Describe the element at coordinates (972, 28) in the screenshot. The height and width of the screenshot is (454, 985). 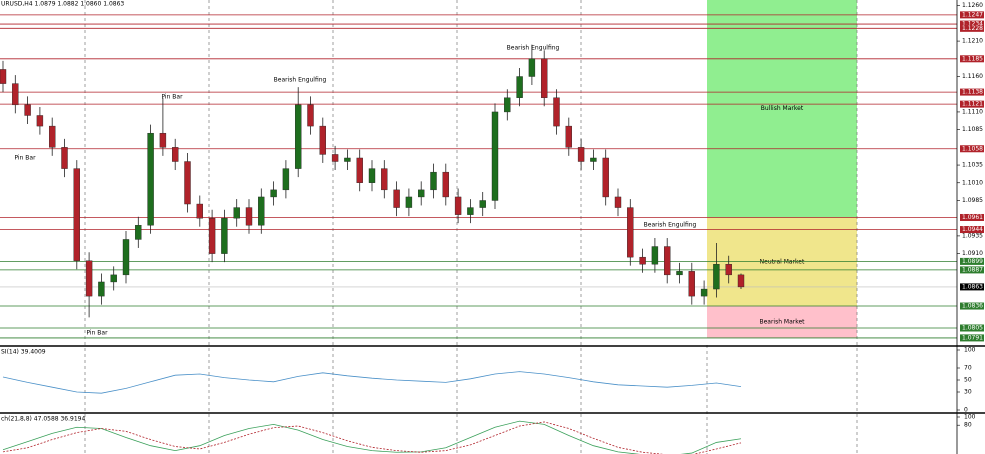
I see `level-label: 1.1228` at that location.